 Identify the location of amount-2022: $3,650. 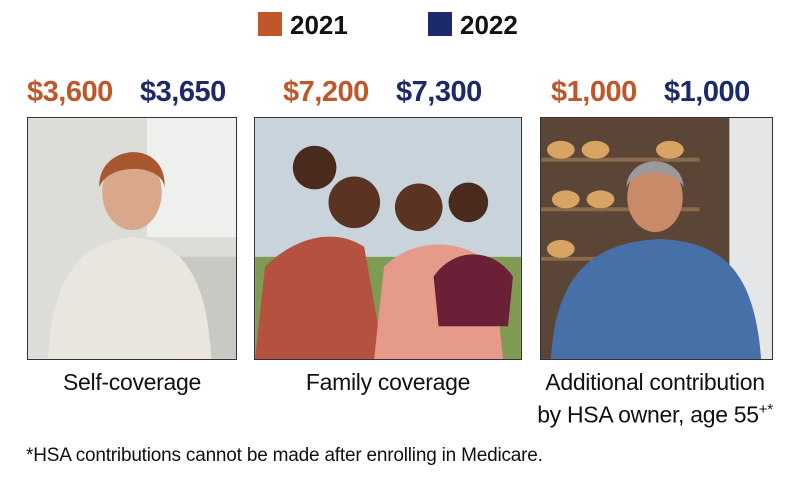
(183, 92).